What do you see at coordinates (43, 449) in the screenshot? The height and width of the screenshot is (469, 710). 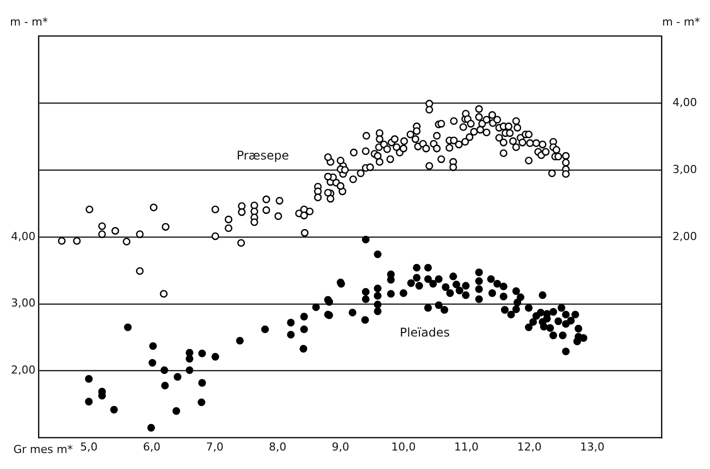 I see `x-axis-title: Gr mes m*` at bounding box center [43, 449].